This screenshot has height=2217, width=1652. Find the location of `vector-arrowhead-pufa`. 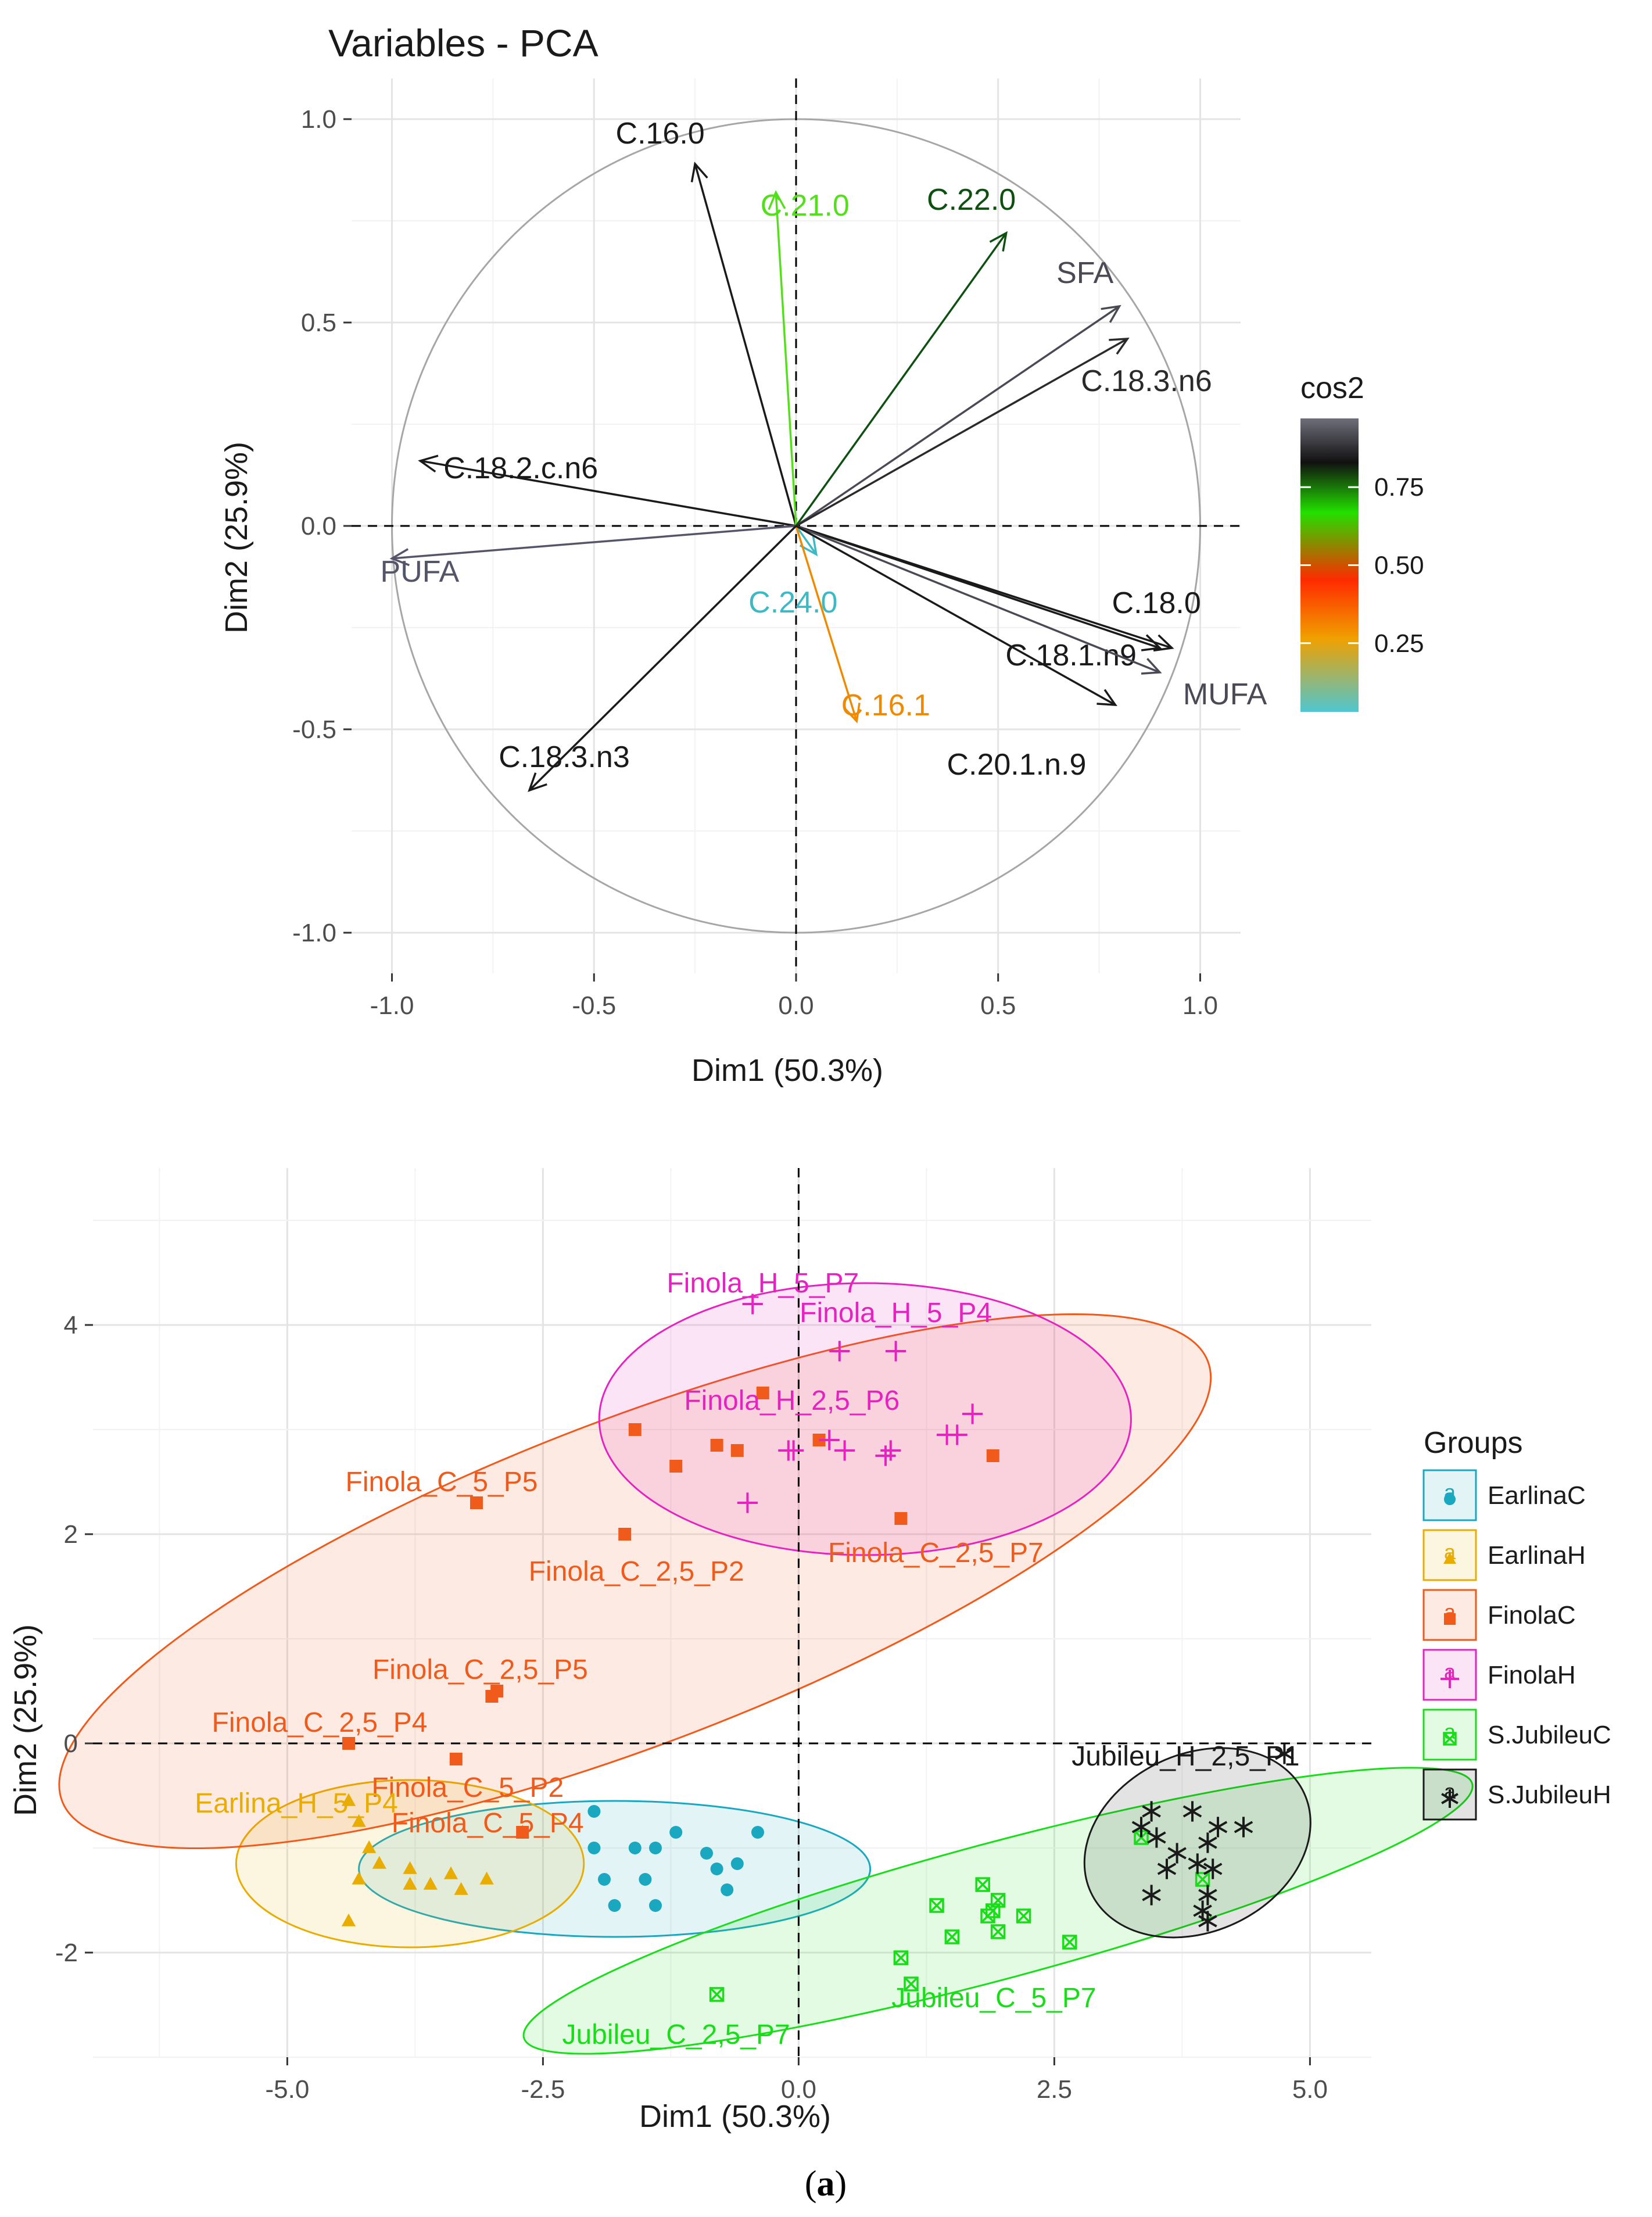

vector-arrowhead-pufa is located at coordinates (399, 557).